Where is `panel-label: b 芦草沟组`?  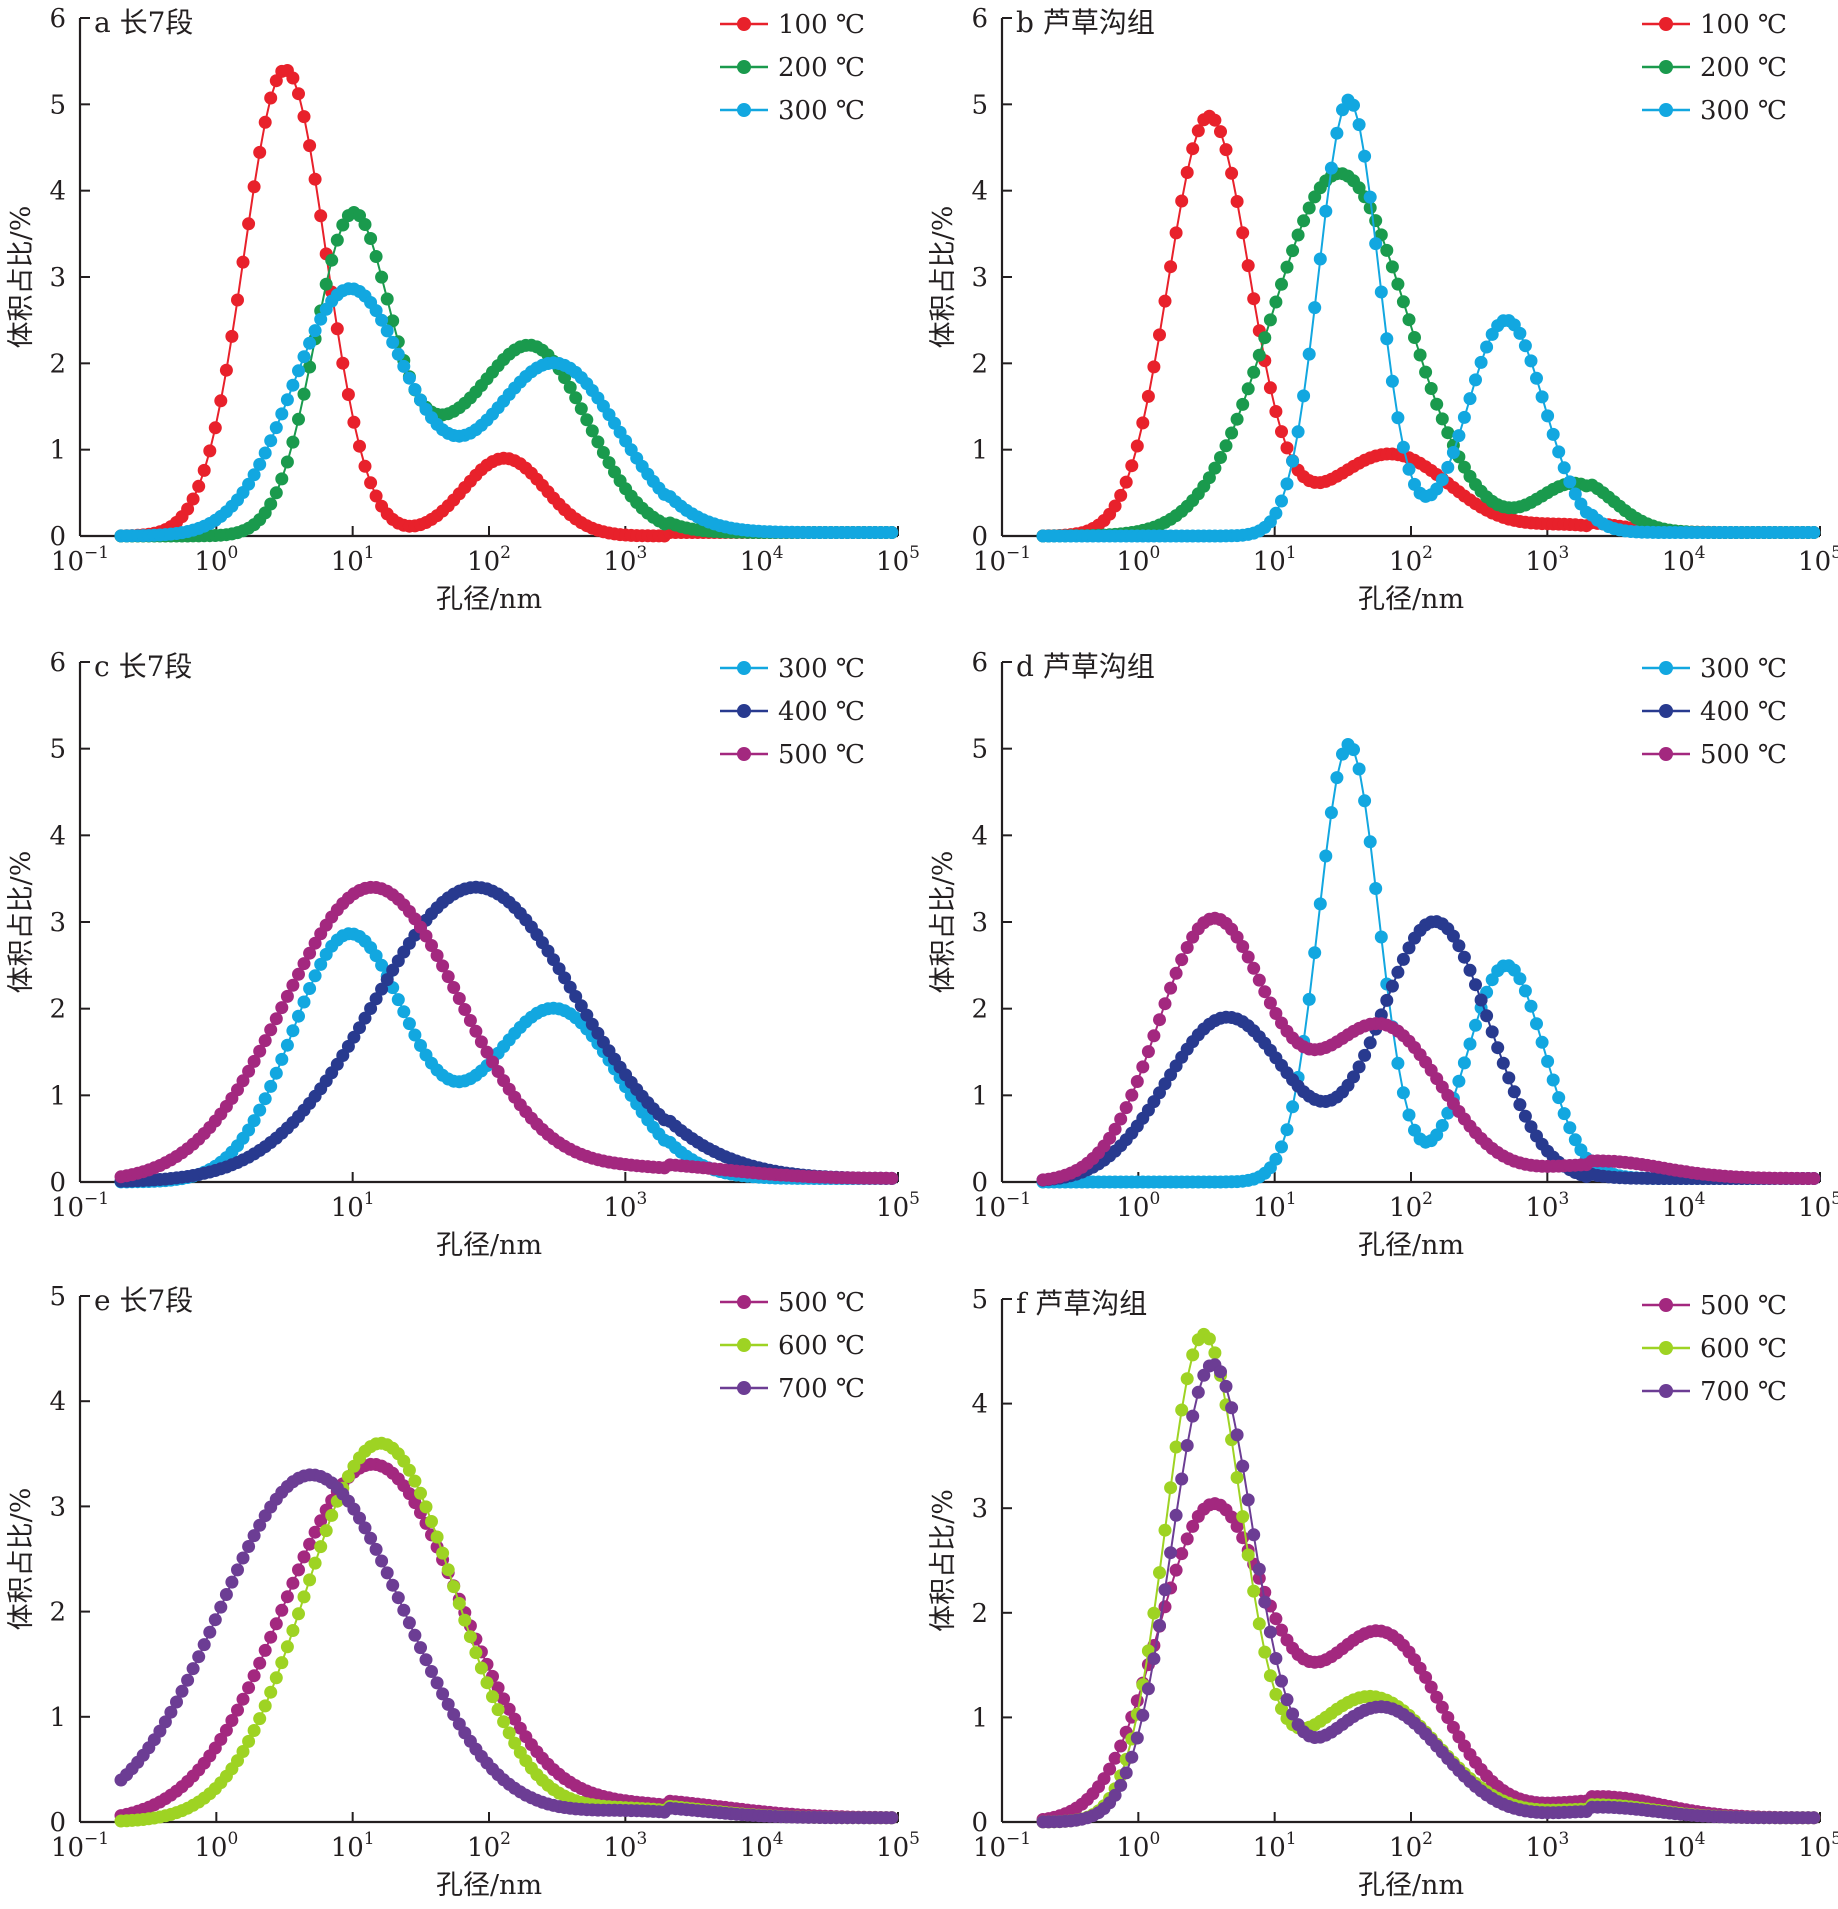 panel-label: b 芦草沟组 is located at coordinates (1085, 22).